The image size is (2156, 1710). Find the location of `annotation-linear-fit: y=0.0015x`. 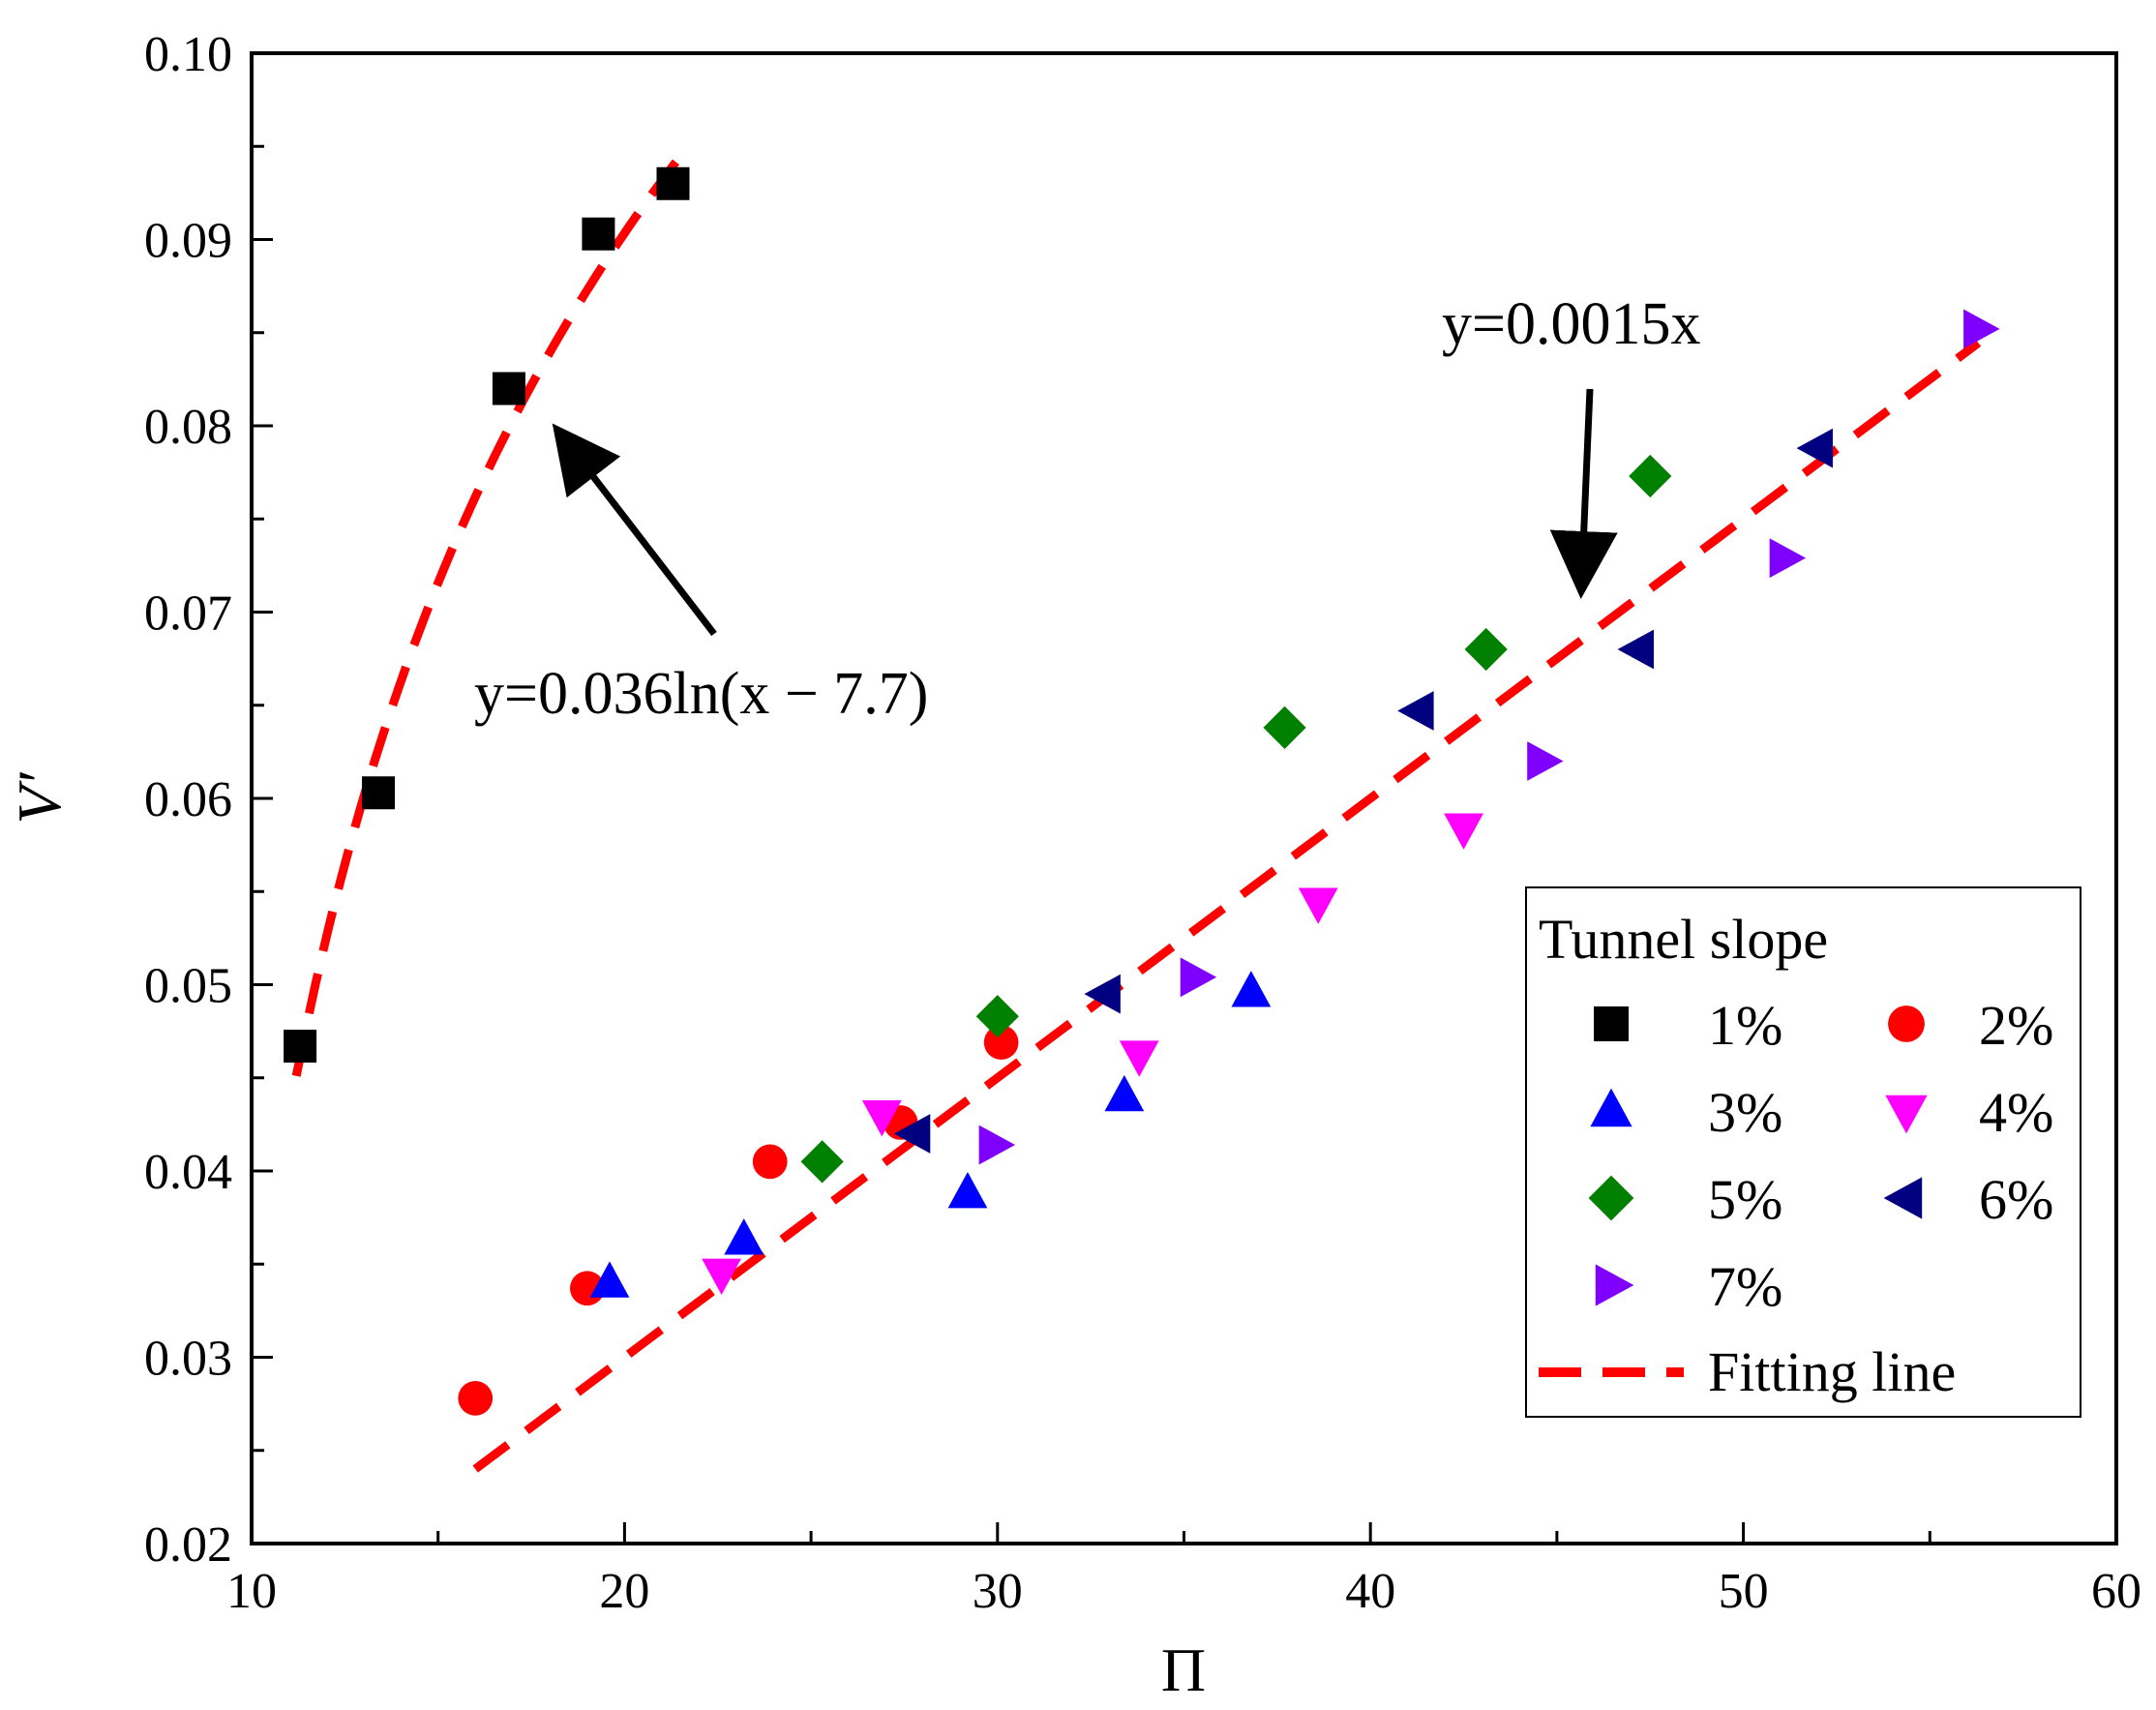

annotation-linear-fit: y=0.0015x is located at coordinates (1571, 445).